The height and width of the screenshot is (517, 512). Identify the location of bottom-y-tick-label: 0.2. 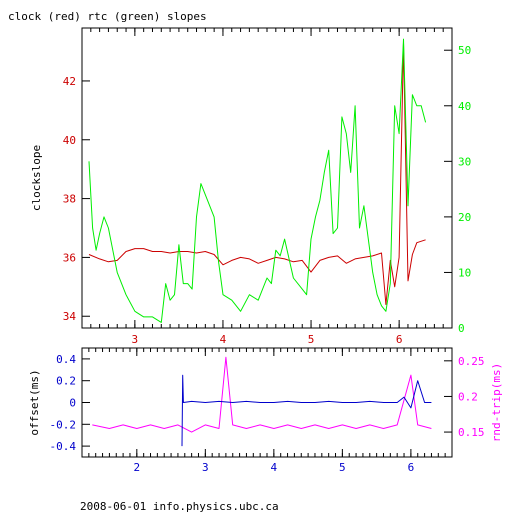
(66, 381).